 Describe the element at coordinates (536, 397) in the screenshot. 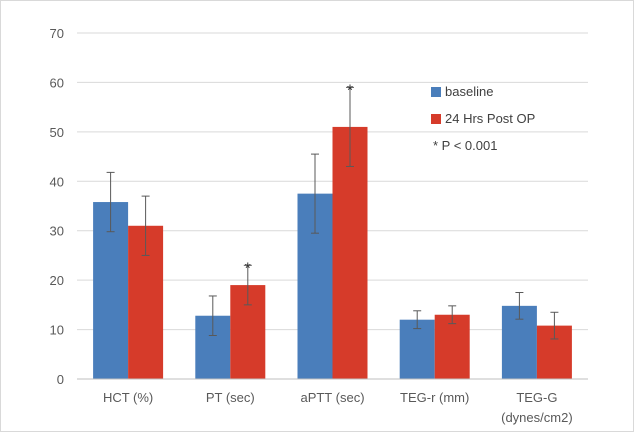

I see `x-category-label: TEG-G` at that location.